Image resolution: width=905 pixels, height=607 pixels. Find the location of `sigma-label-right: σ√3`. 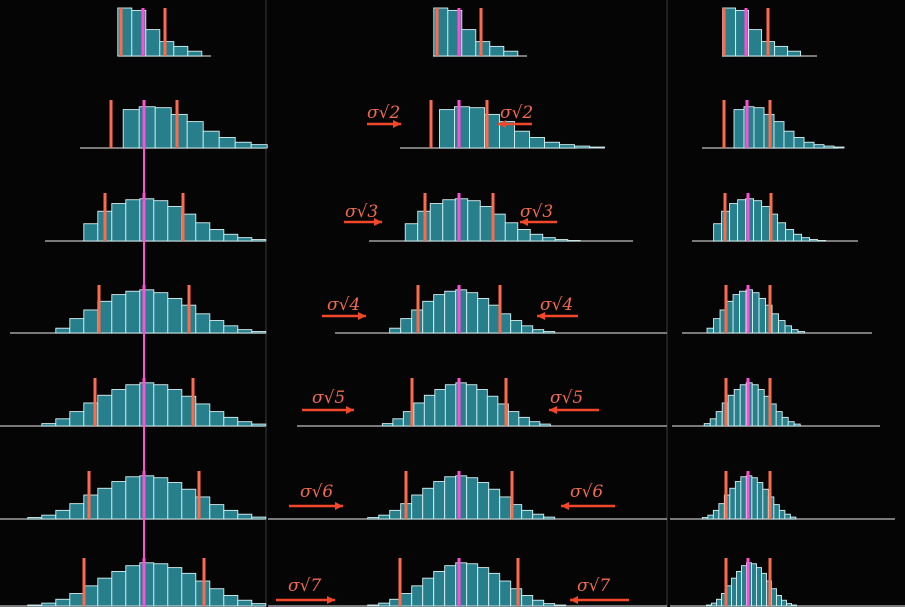

sigma-label-right: σ√3 is located at coordinates (536, 212).